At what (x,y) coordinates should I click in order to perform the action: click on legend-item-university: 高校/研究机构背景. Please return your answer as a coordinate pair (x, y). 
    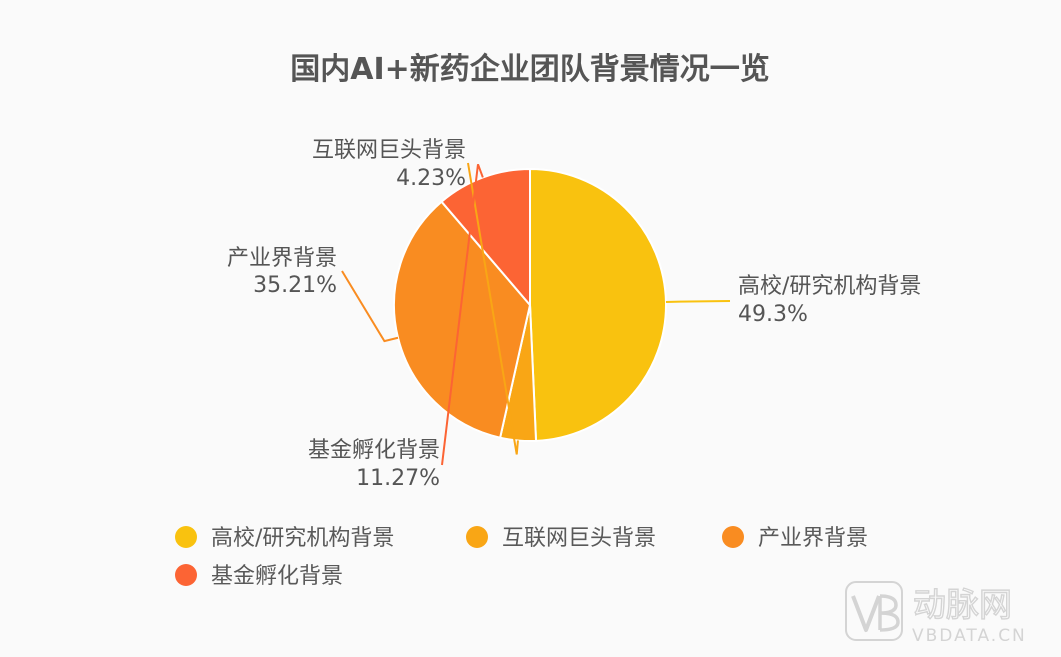
    Looking at the image, I should click on (284, 538).